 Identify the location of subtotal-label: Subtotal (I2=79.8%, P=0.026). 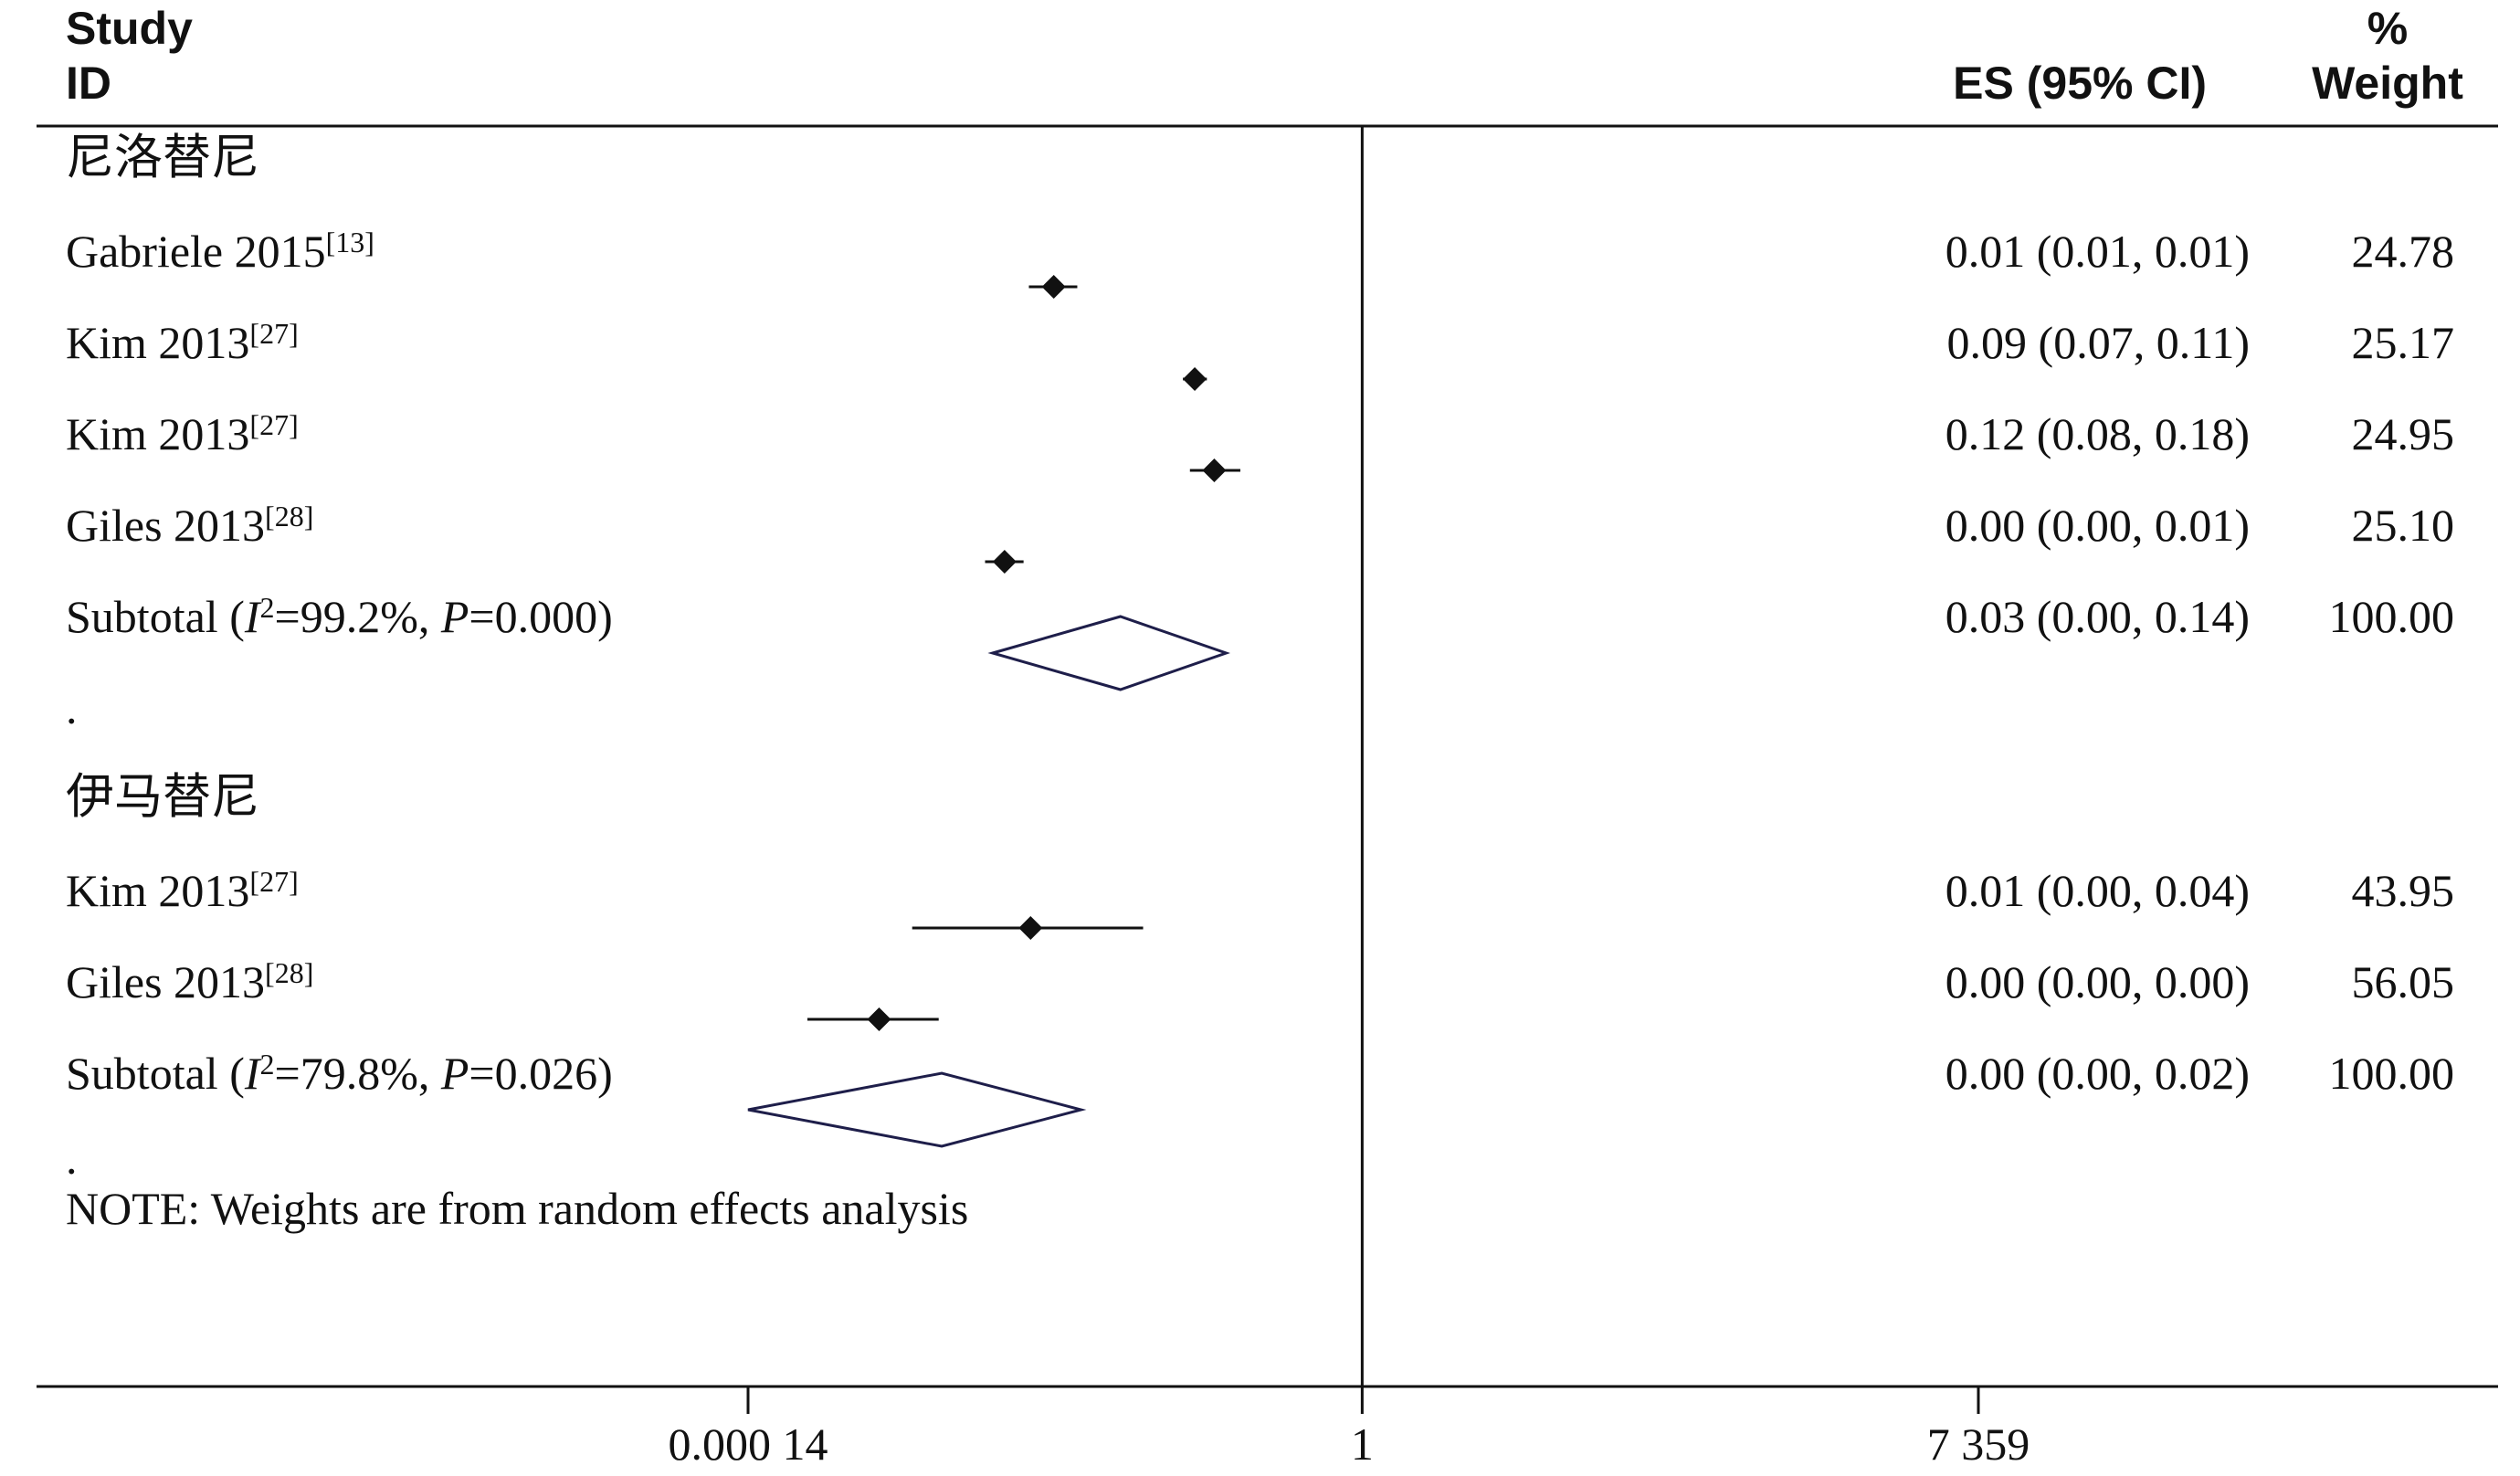
(339, 1073).